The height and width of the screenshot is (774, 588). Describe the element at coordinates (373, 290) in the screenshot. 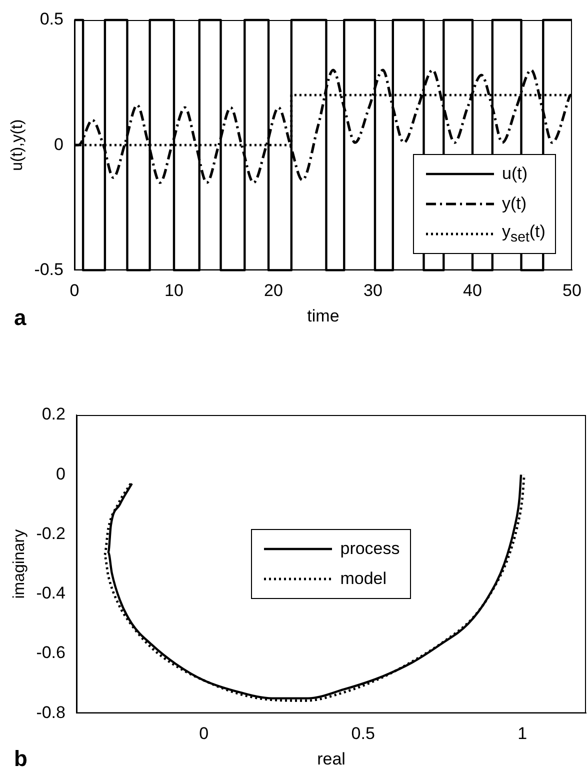

I see `x-tick-label: 30` at that location.